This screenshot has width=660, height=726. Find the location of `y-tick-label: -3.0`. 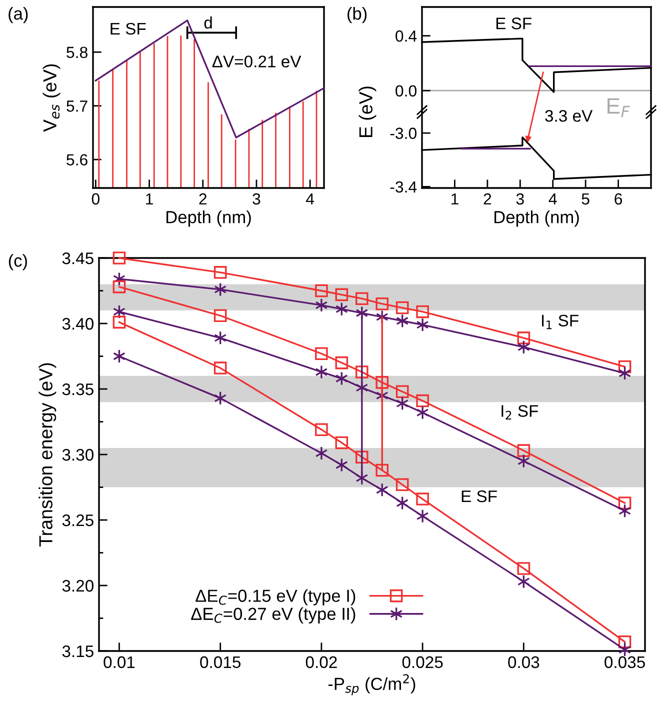

y-tick-label: -3.0 is located at coordinates (403, 133).